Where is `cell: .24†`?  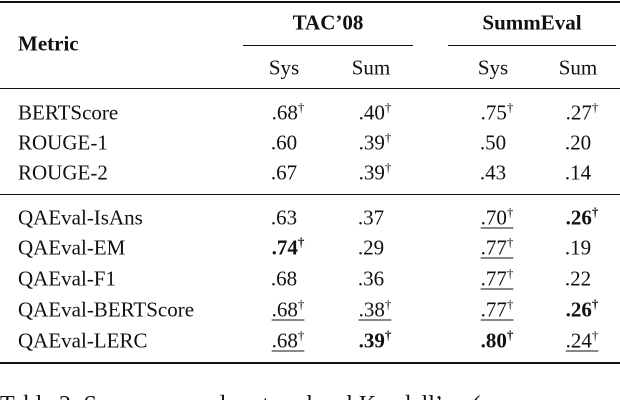
cell: .24† is located at coordinates (582, 340).